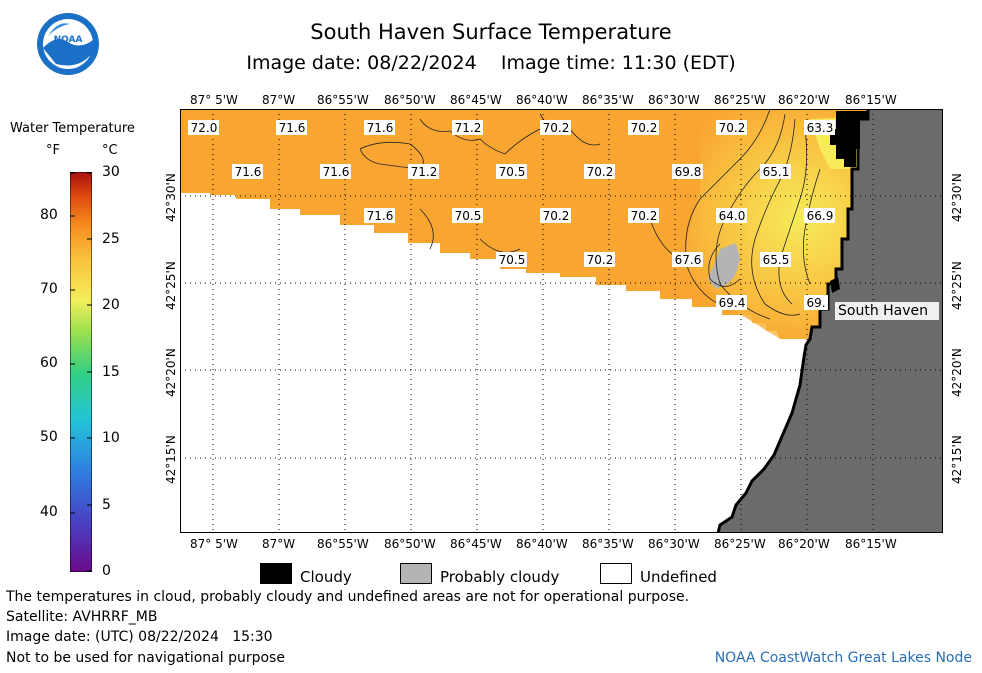 The width and height of the screenshot is (982, 673). Describe the element at coordinates (111, 438) in the screenshot. I see `c-tick-10: 10` at that location.